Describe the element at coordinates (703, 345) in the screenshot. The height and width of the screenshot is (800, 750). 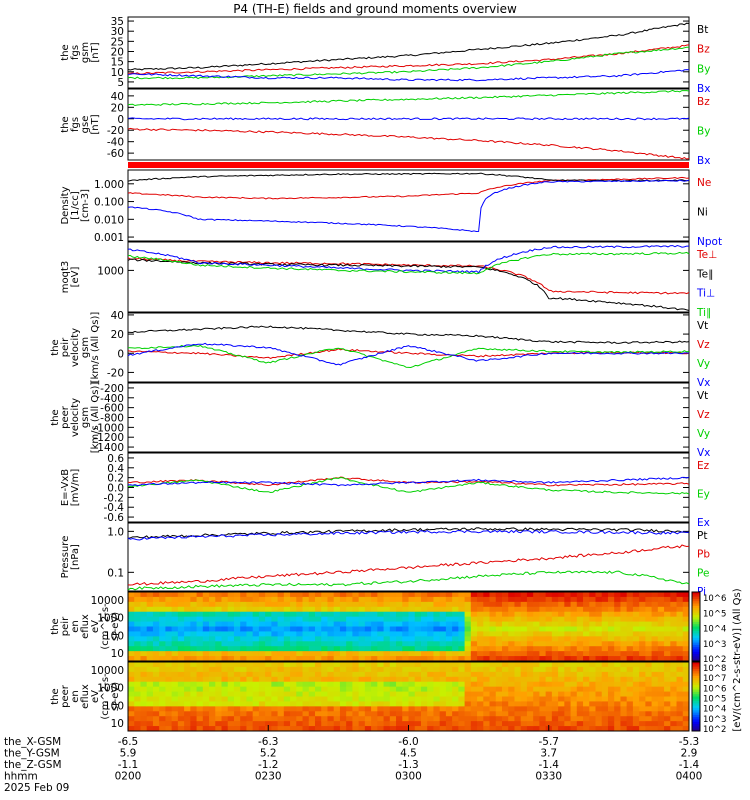
I see `legend-label: Vz` at that location.